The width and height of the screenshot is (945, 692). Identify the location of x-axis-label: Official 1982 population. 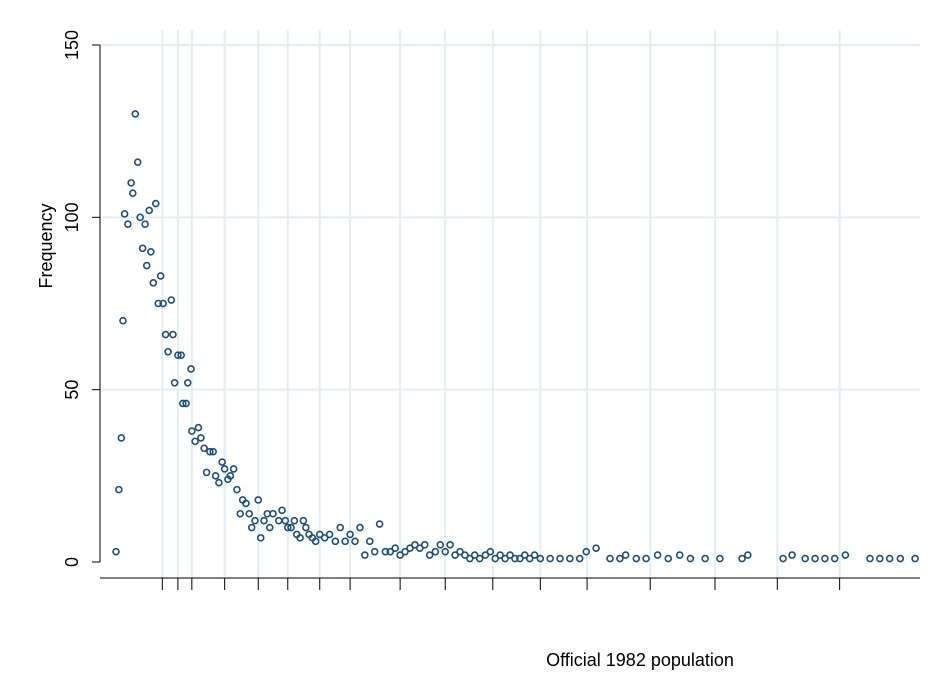
(640, 660).